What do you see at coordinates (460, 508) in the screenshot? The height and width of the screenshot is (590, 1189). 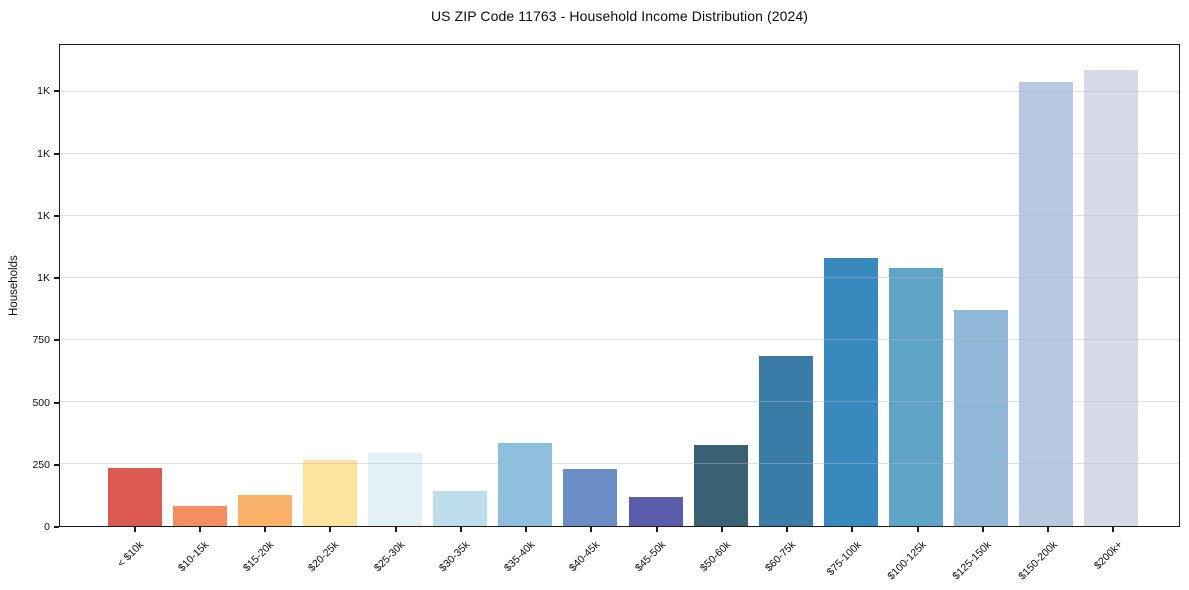 I see `bar-30-35k` at bounding box center [460, 508].